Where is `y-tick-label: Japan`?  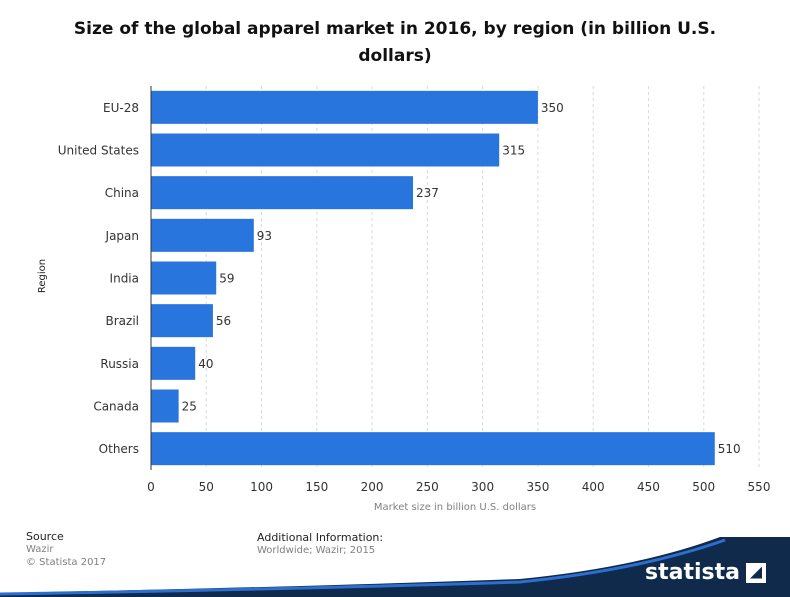 y-tick-label: Japan is located at coordinates (122, 236).